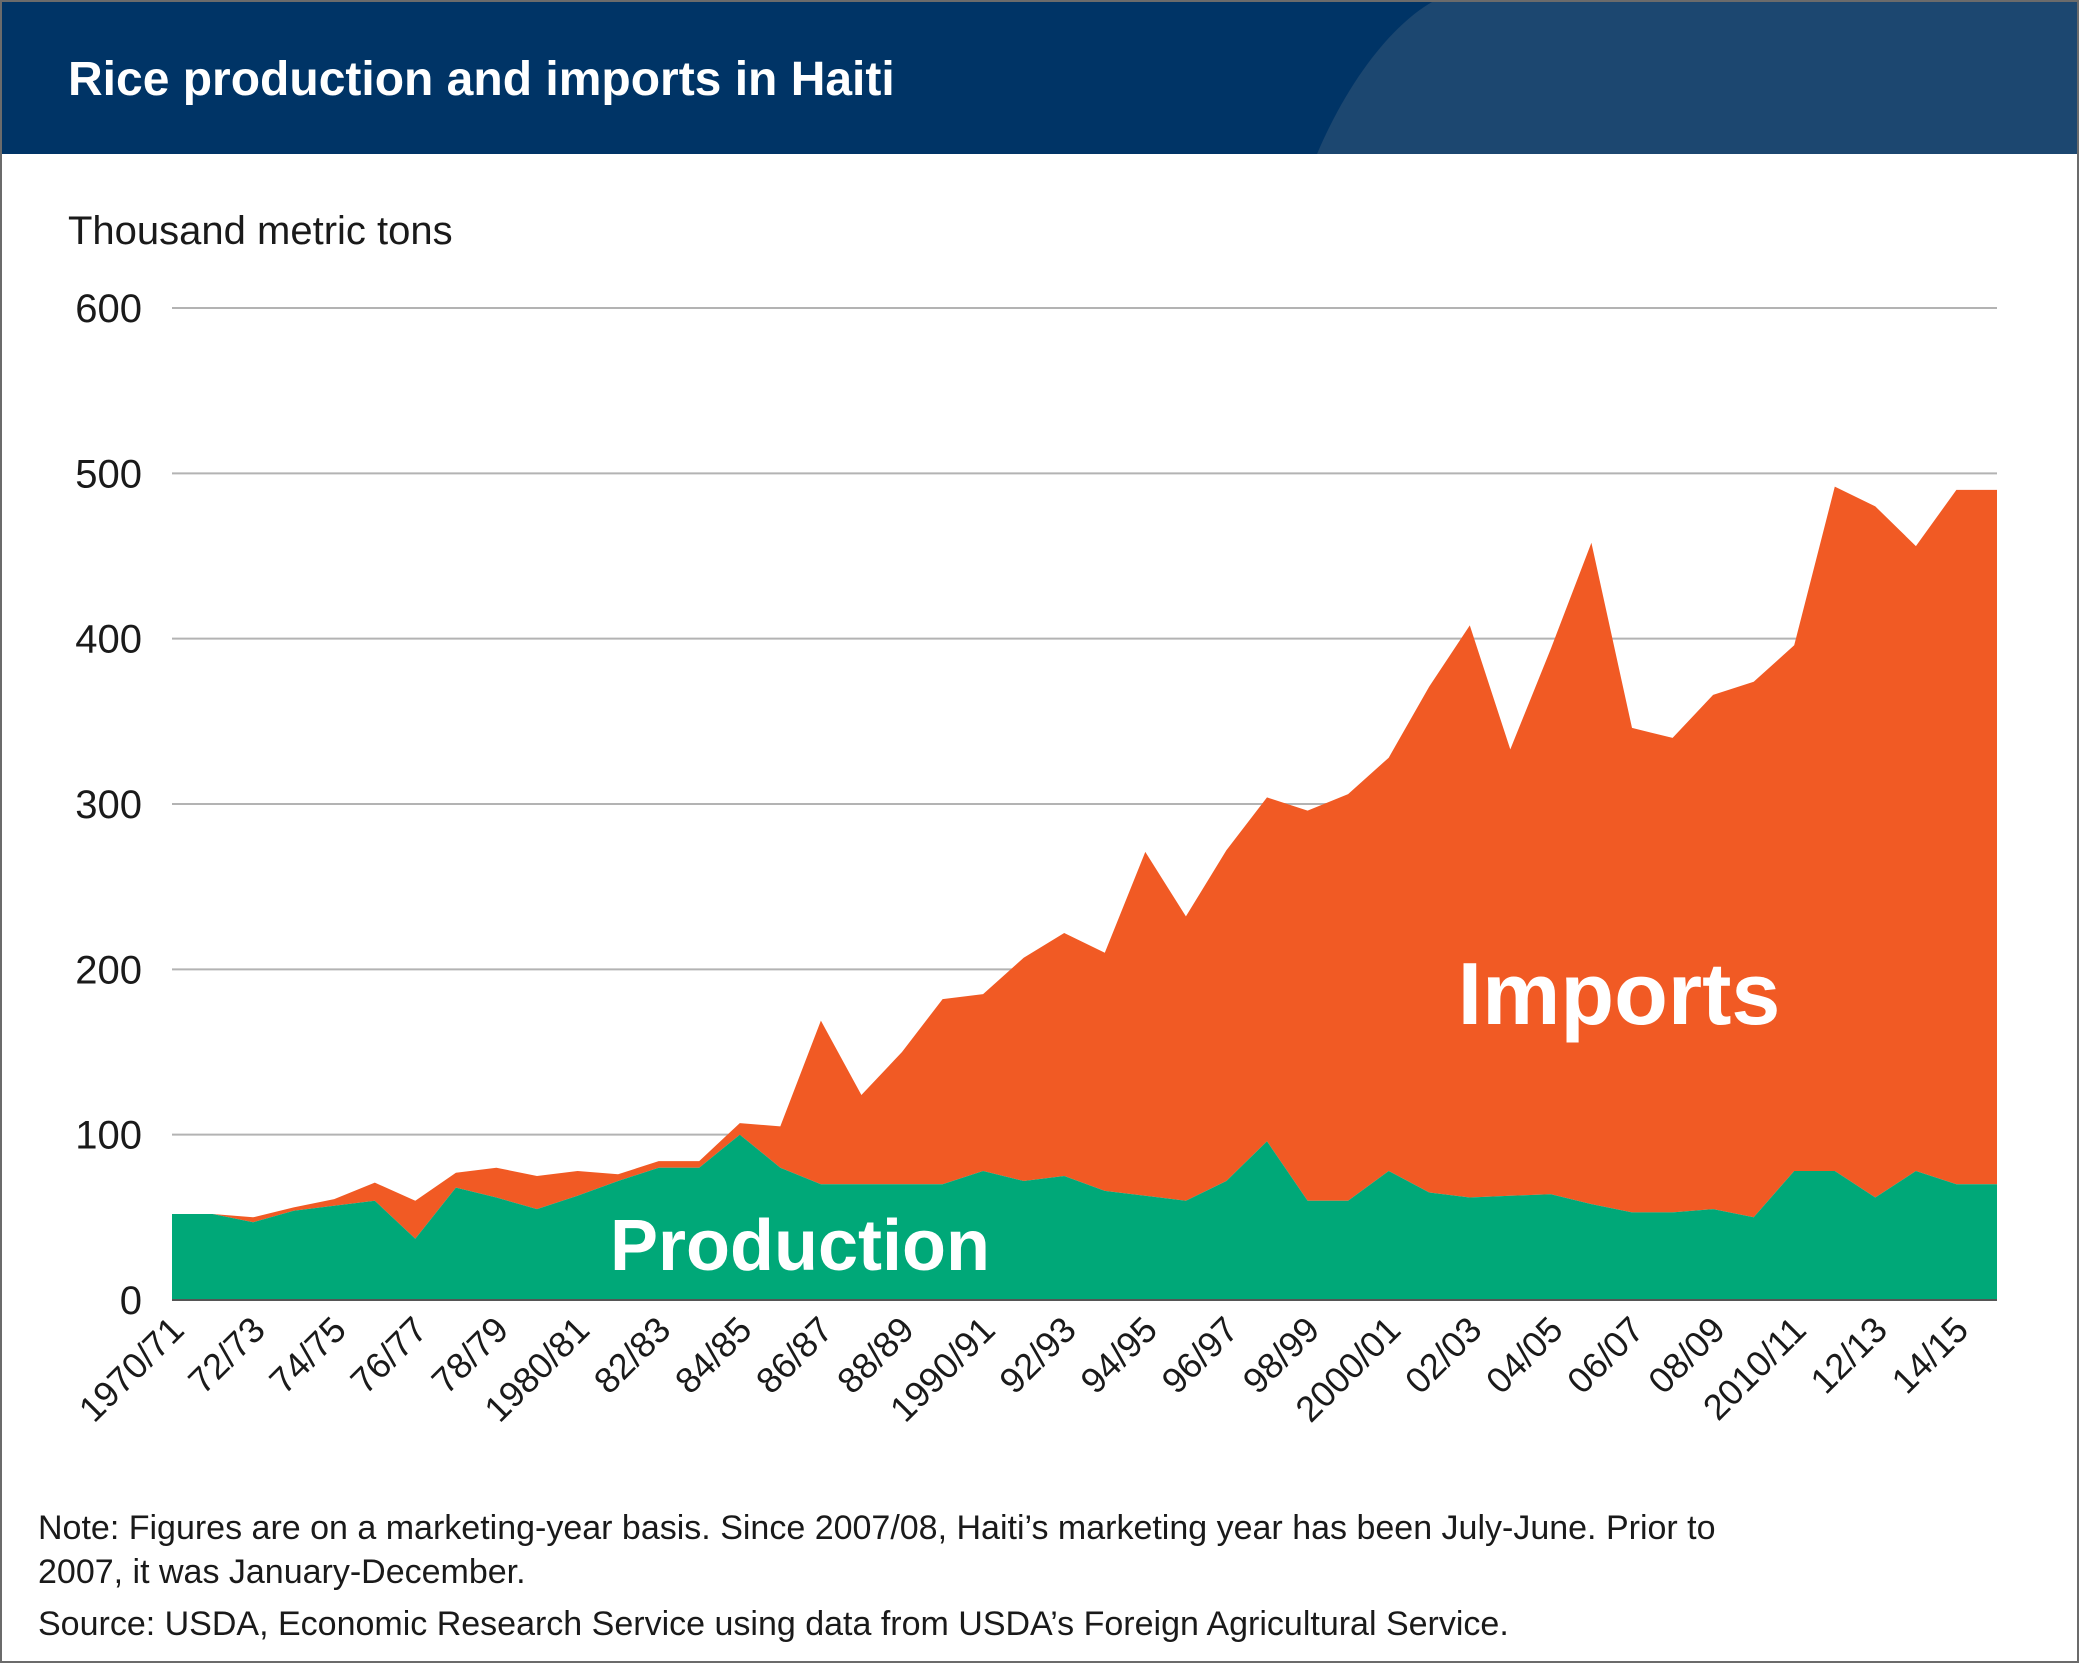 The image size is (2079, 1663). Describe the element at coordinates (1199, 1355) in the screenshot. I see `x-tick-label-13: 96/97` at that location.